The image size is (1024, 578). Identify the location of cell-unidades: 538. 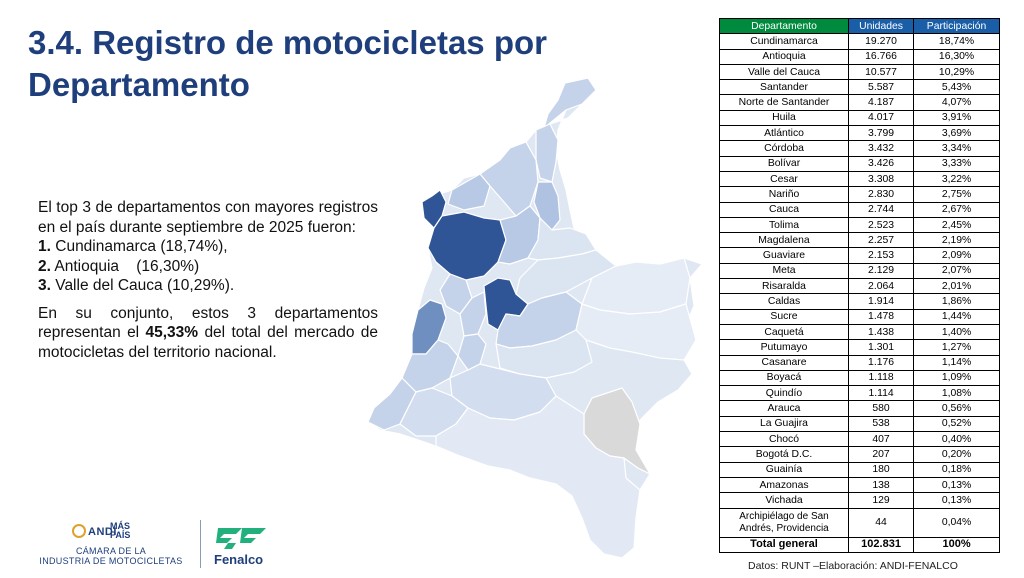
(881, 424).